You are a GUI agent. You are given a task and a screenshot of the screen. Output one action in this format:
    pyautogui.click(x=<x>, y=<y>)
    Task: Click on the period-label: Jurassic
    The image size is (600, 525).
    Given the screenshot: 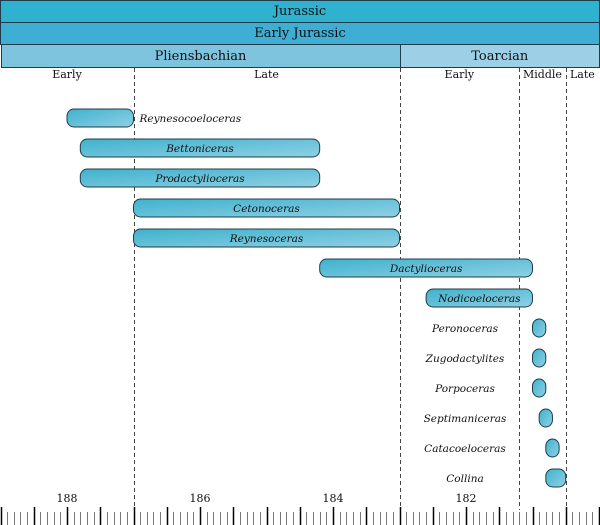 What is the action you would take?
    pyautogui.click(x=300, y=11)
    